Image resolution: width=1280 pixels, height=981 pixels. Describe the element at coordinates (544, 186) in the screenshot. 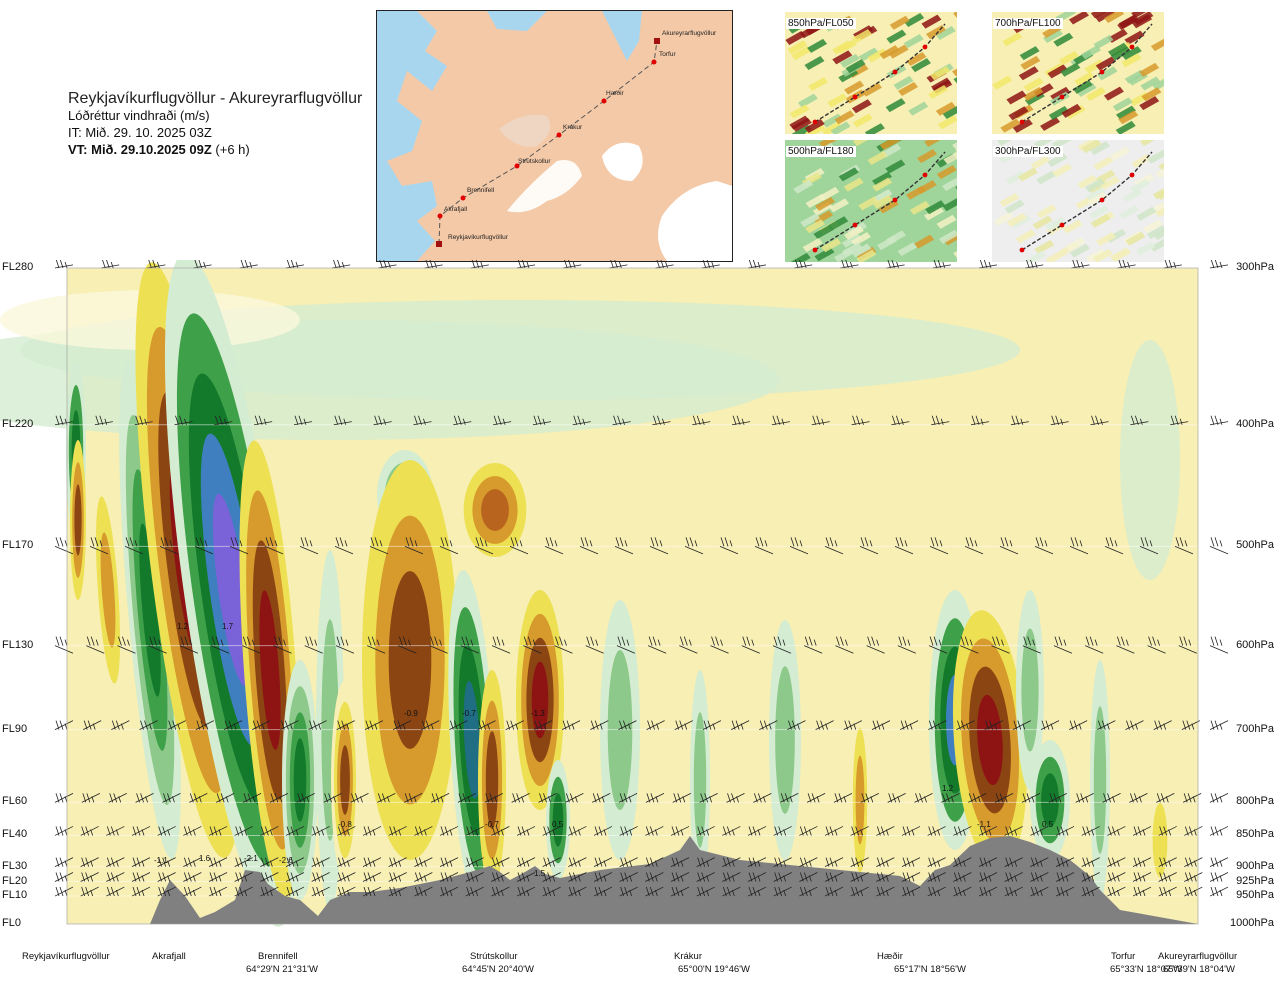

I see `glacier-langjokull` at that location.